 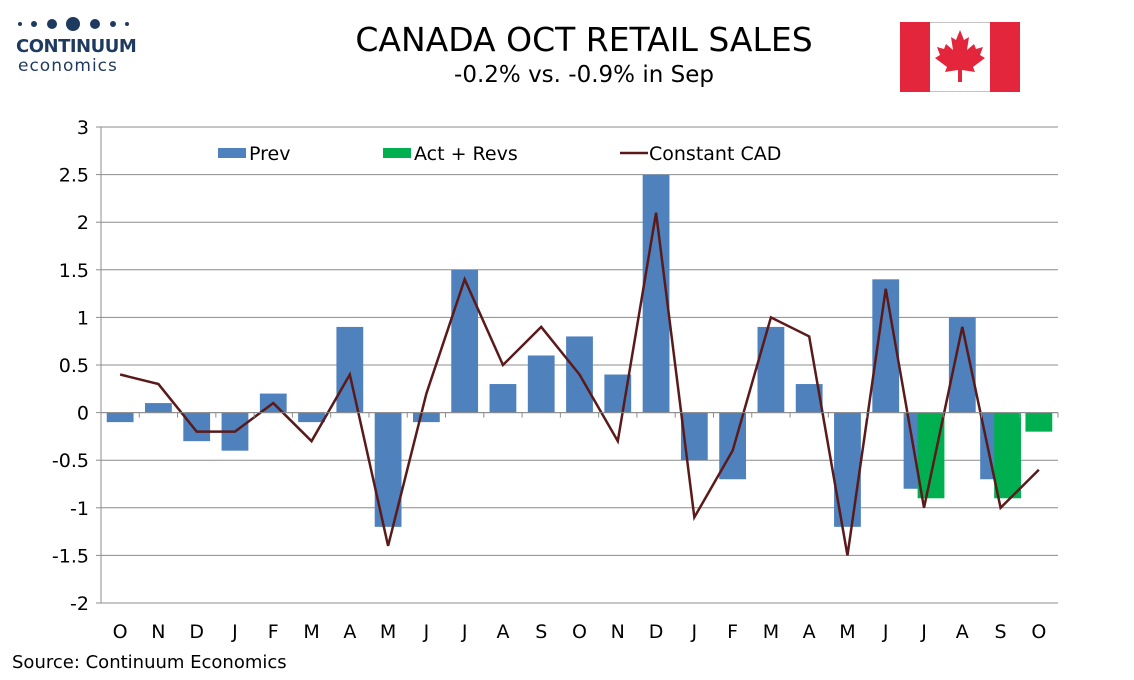 I want to click on source-note: Source: Continuum Economics, so click(x=149, y=662).